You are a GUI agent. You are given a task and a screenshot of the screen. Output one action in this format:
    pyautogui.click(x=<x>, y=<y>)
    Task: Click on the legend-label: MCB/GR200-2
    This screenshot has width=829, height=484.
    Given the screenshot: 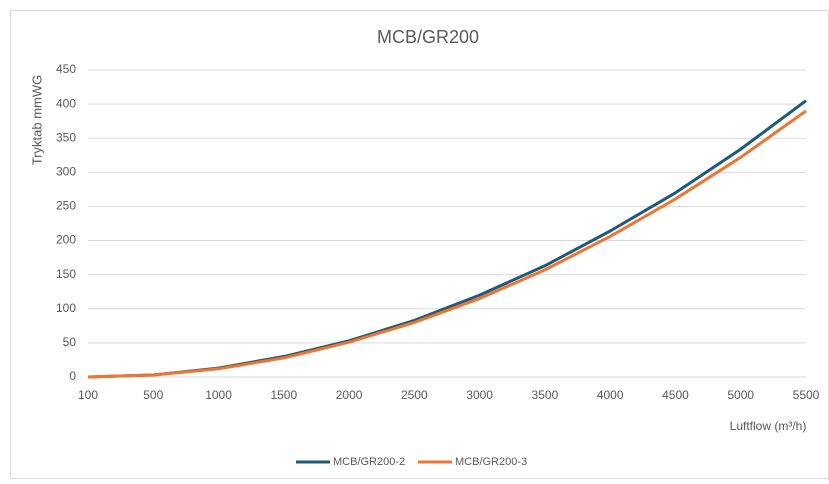 What is the action you would take?
    pyautogui.click(x=369, y=462)
    